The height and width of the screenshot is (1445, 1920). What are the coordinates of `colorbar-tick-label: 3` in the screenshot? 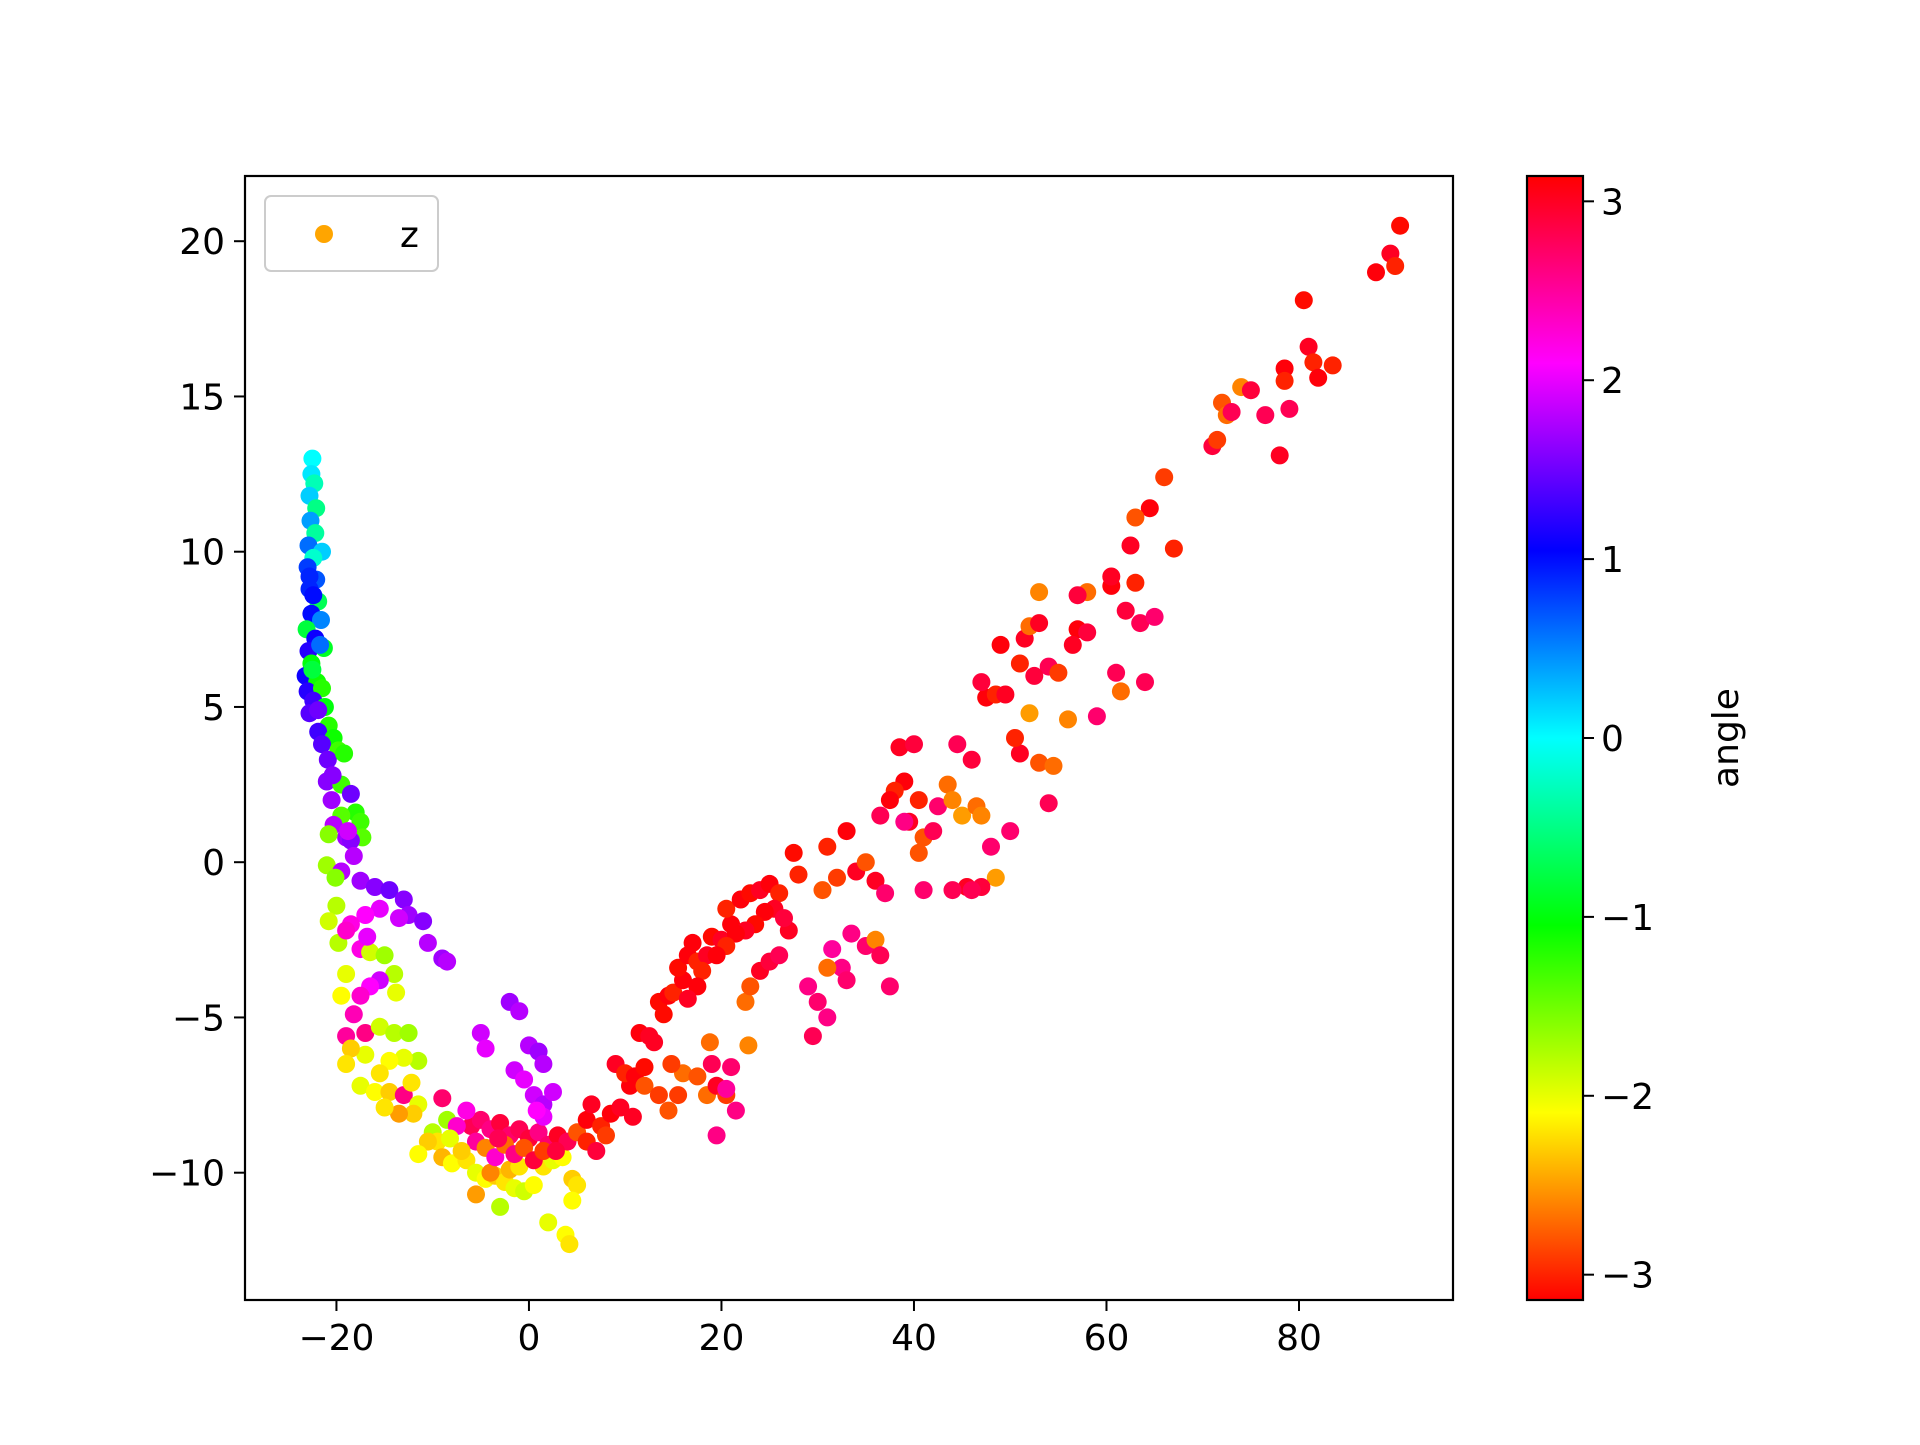 It's located at (1612, 202).